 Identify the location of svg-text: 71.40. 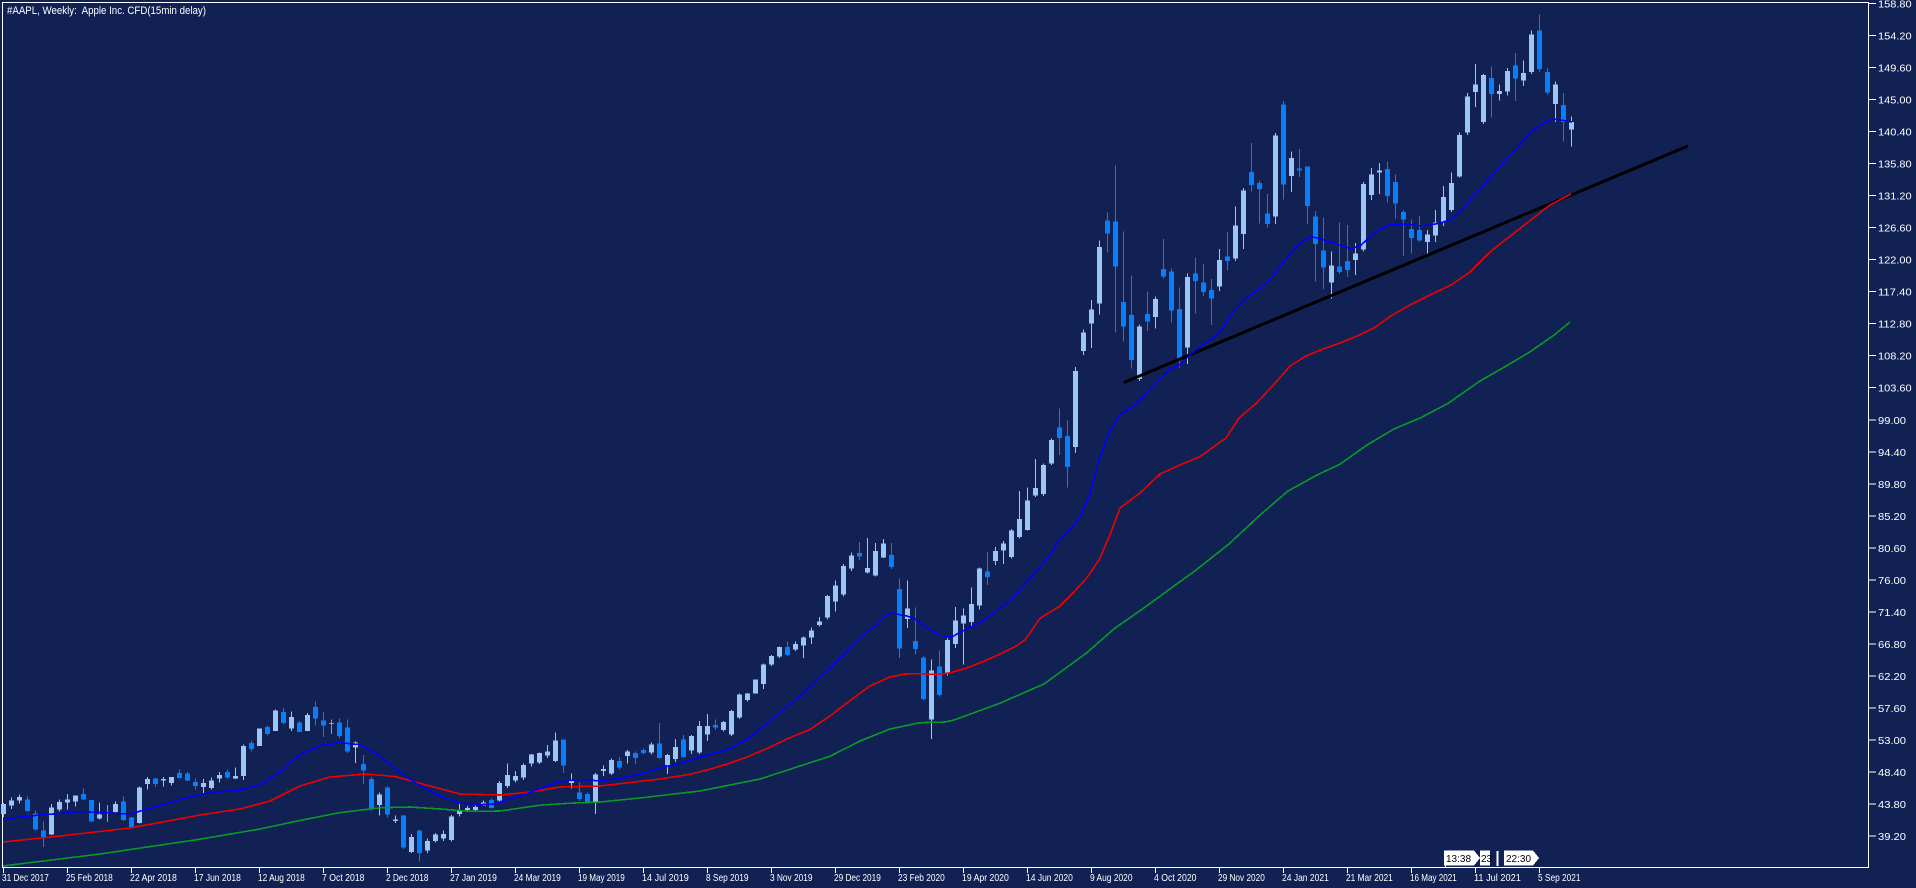
(1892, 613).